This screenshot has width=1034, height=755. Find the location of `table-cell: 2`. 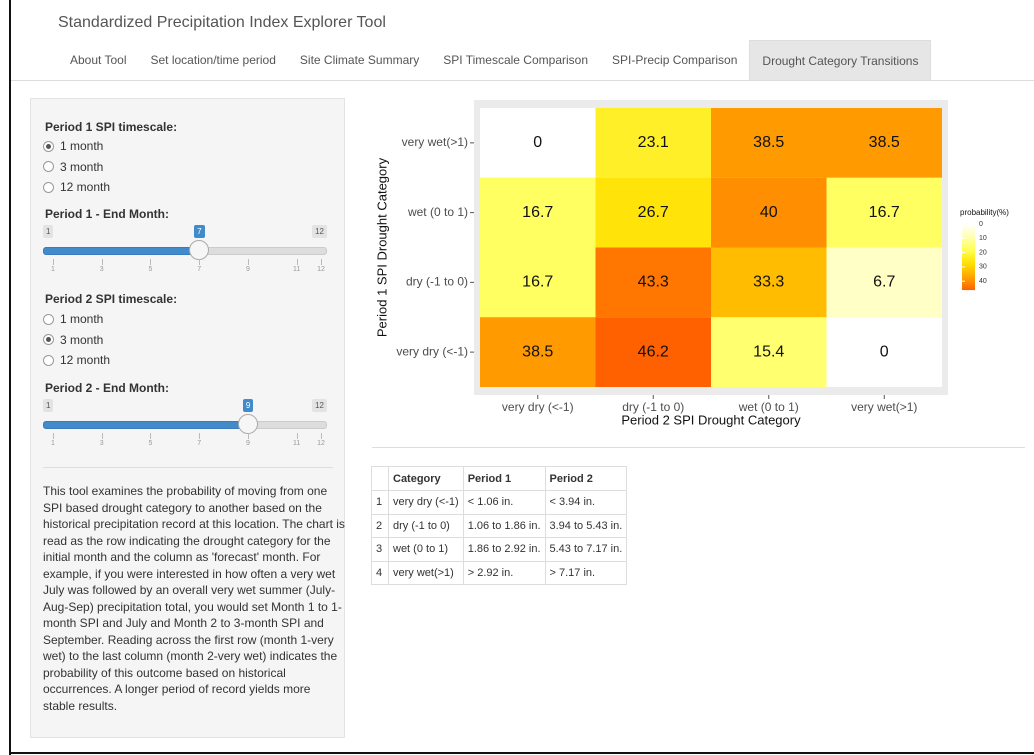

table-cell: 2 is located at coordinates (380, 525).